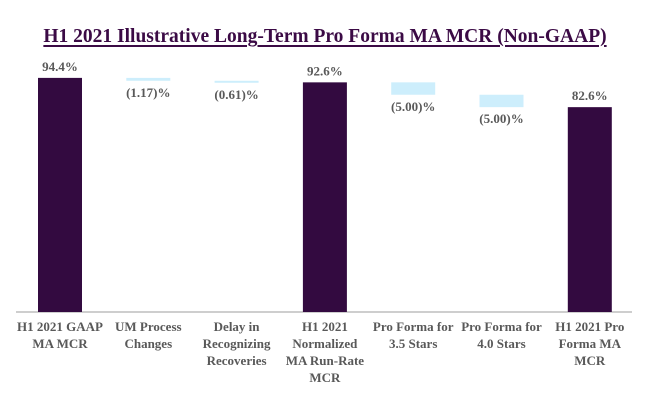 The image size is (650, 400). What do you see at coordinates (501, 335) in the screenshot?
I see `category-label: Pro Forma for 4.0 Stars` at bounding box center [501, 335].